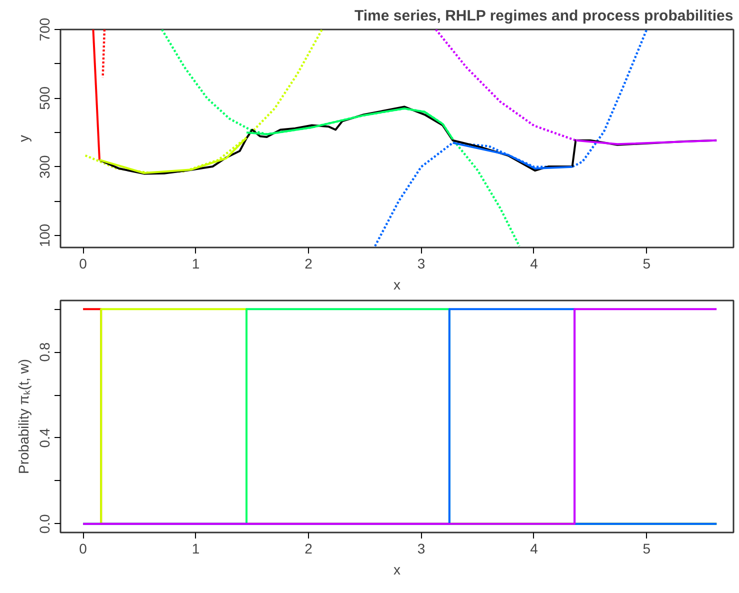  What do you see at coordinates (544, 16) in the screenshot?
I see `chart-title: Time series, RHLP regimes and process probabilities` at bounding box center [544, 16].